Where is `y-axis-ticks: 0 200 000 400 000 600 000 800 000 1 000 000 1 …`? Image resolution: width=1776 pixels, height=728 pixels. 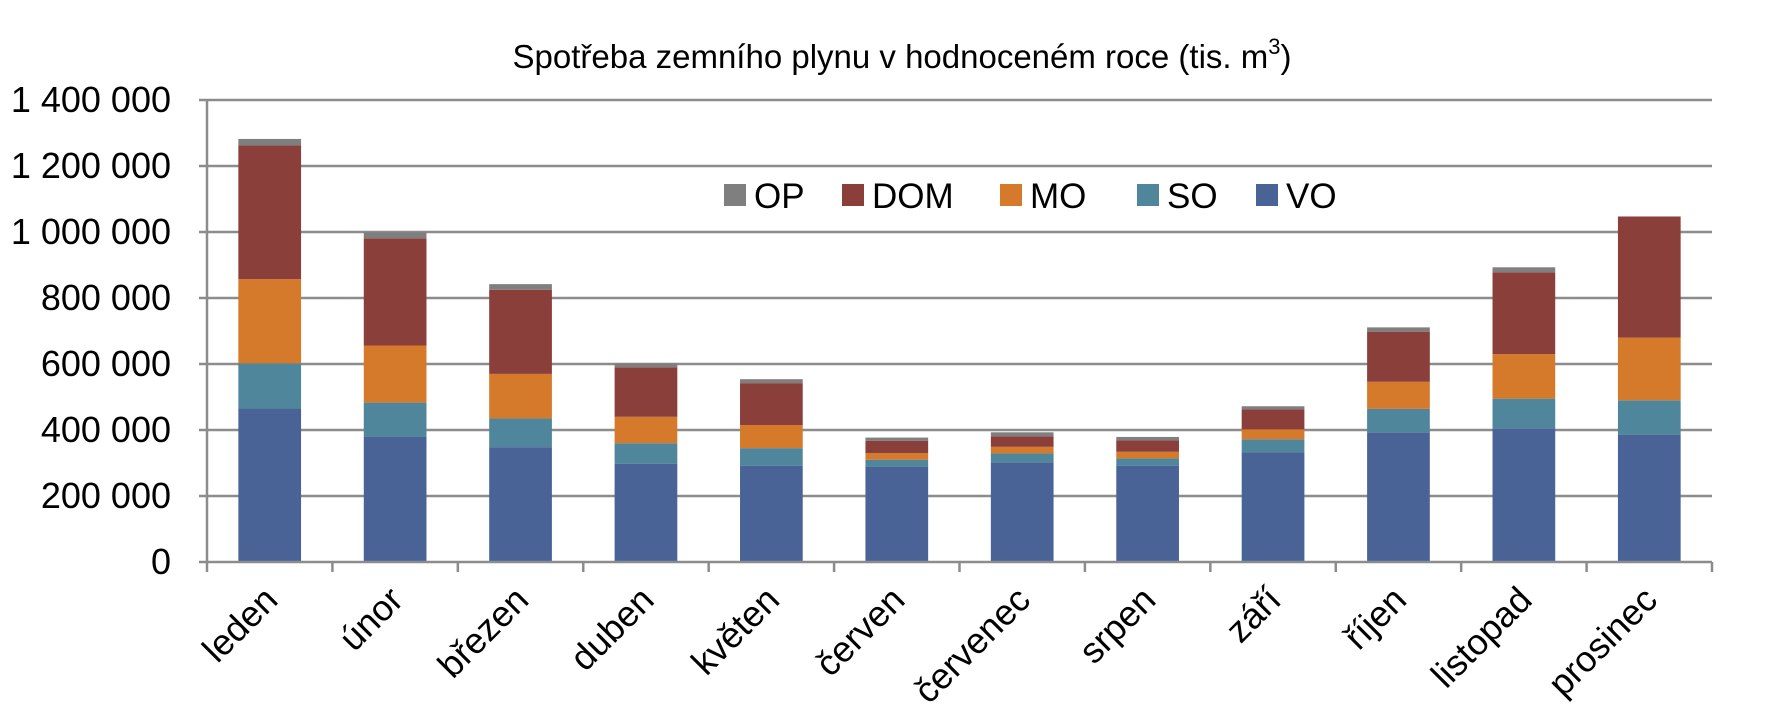
y-axis-ticks: 0 200 000 400 000 600 000 800 000 1 000 000 1 … is located at coordinates (109, 330).